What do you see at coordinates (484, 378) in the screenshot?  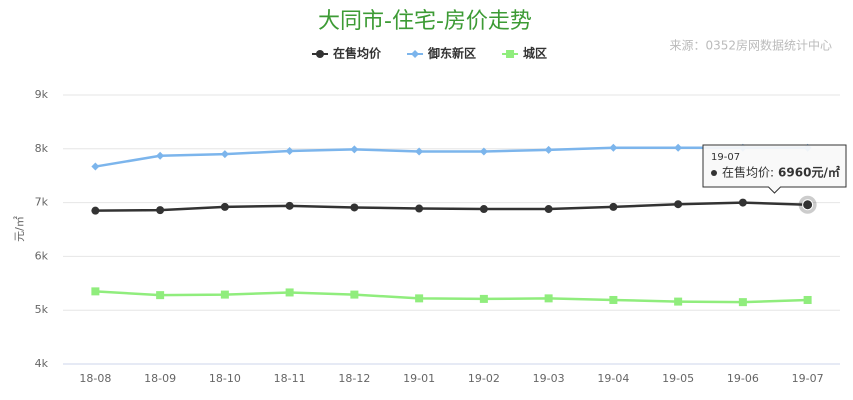 I see `x-tick-label: 19-02` at bounding box center [484, 378].